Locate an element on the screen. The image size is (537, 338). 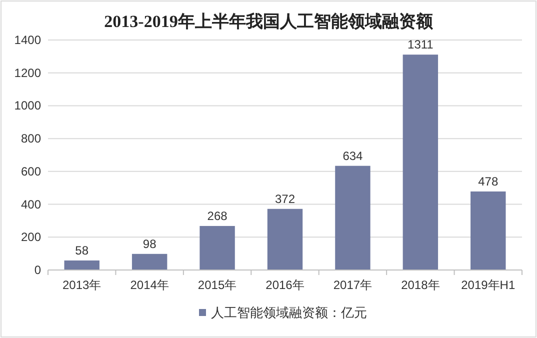
x-tick-label: 2018年 is located at coordinates (420, 285).